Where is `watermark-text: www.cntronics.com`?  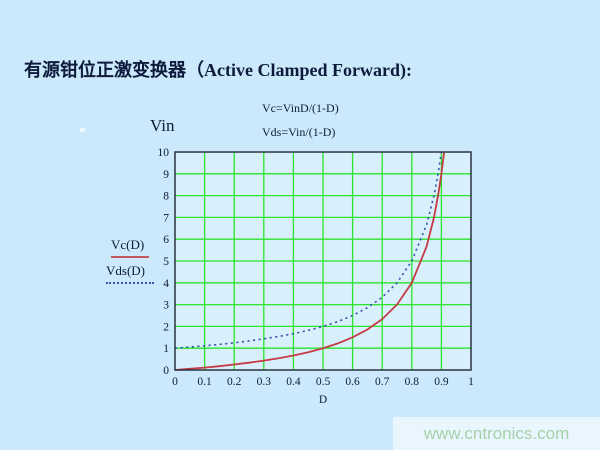 watermark-text: www.cntronics.com is located at coordinates (496, 433).